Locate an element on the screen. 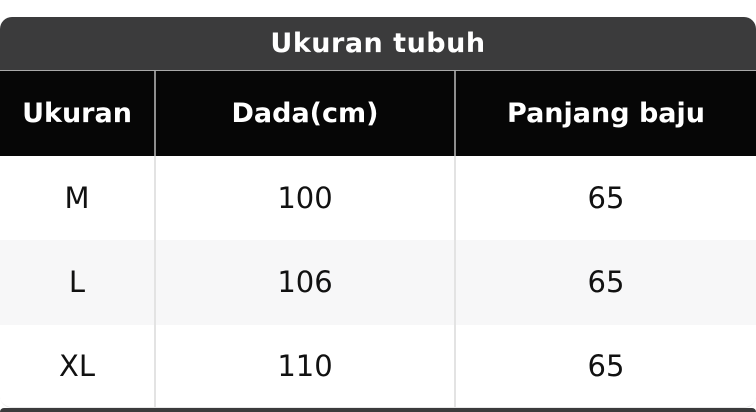  column-header-length: Panjang baju is located at coordinates (605, 113).